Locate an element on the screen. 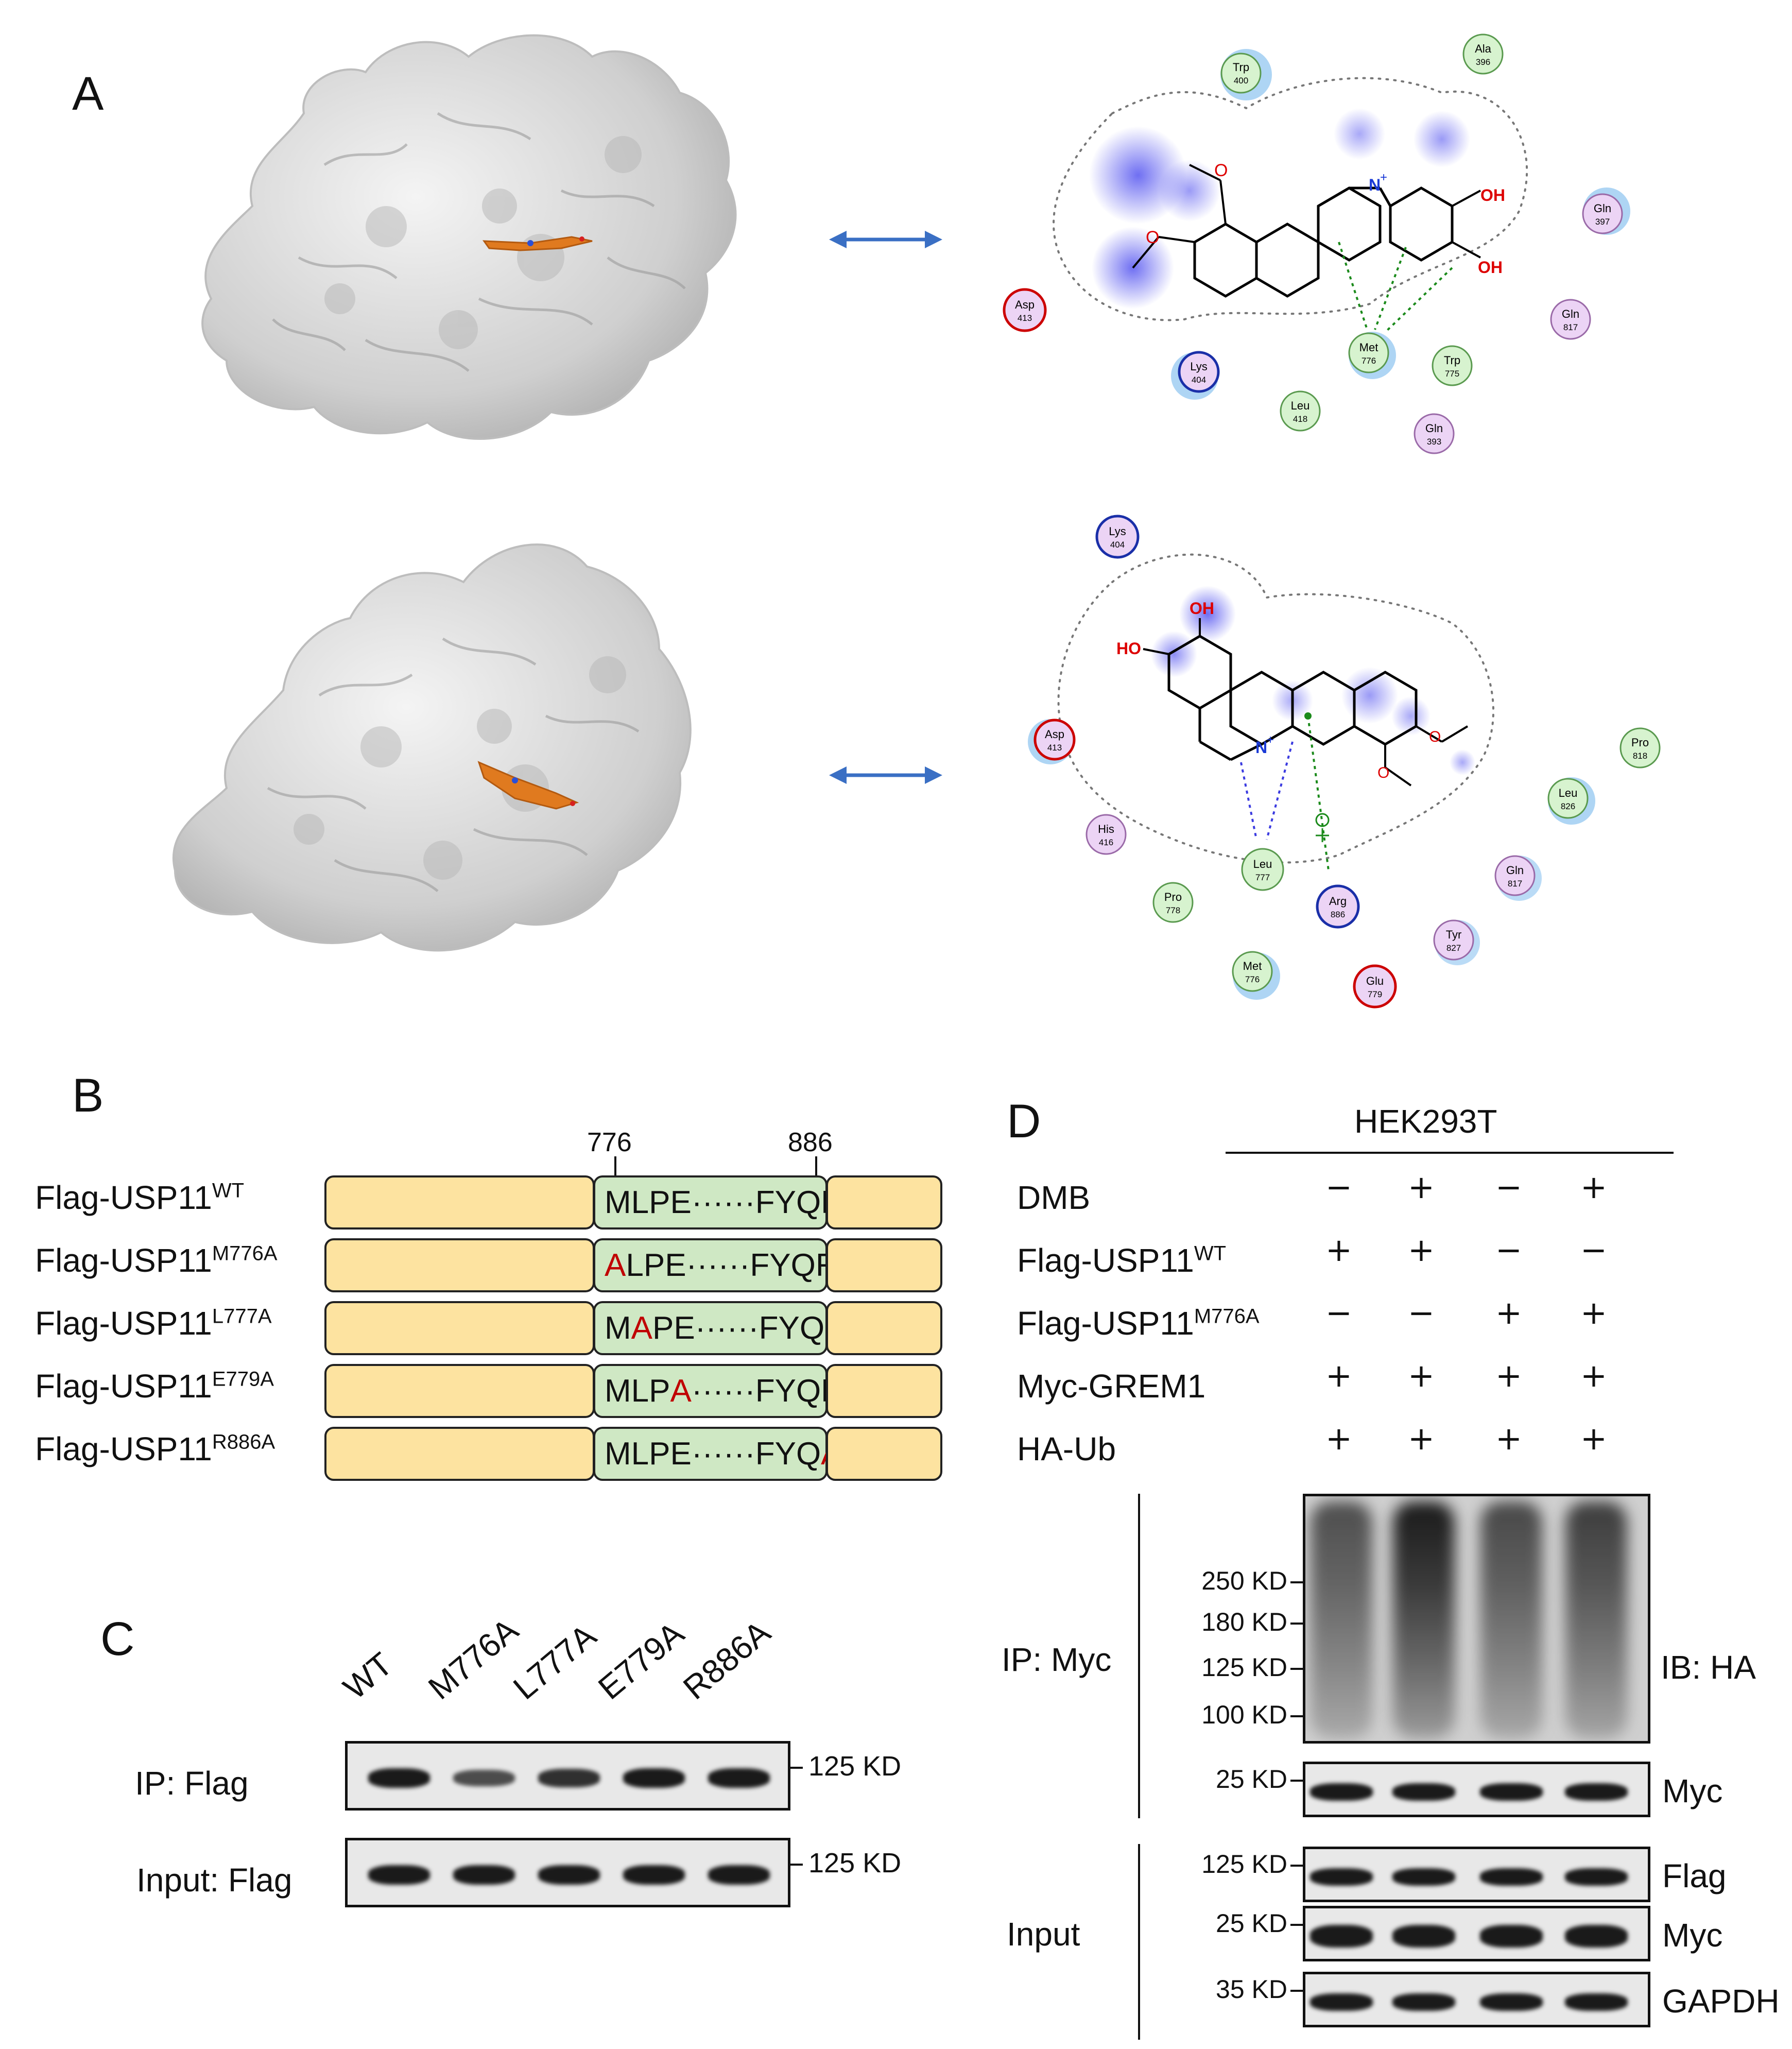 Image resolution: width=1792 pixels, height=2049 pixels. sequence: MLP A ······FYQR is located at coordinates (724, 1391).